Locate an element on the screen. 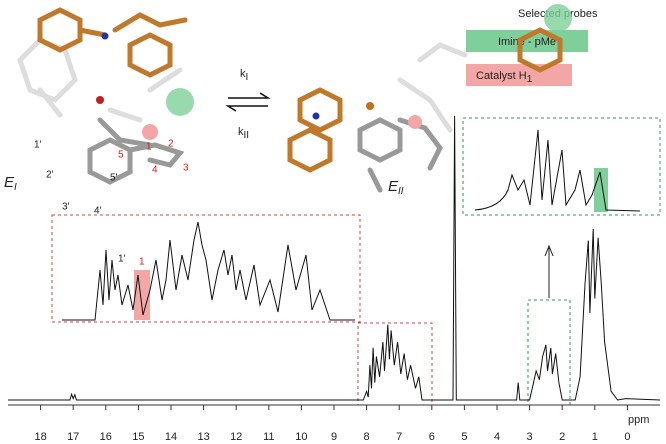 This screenshot has height=444, width=666. x-tick-label: 12 is located at coordinates (236, 437).